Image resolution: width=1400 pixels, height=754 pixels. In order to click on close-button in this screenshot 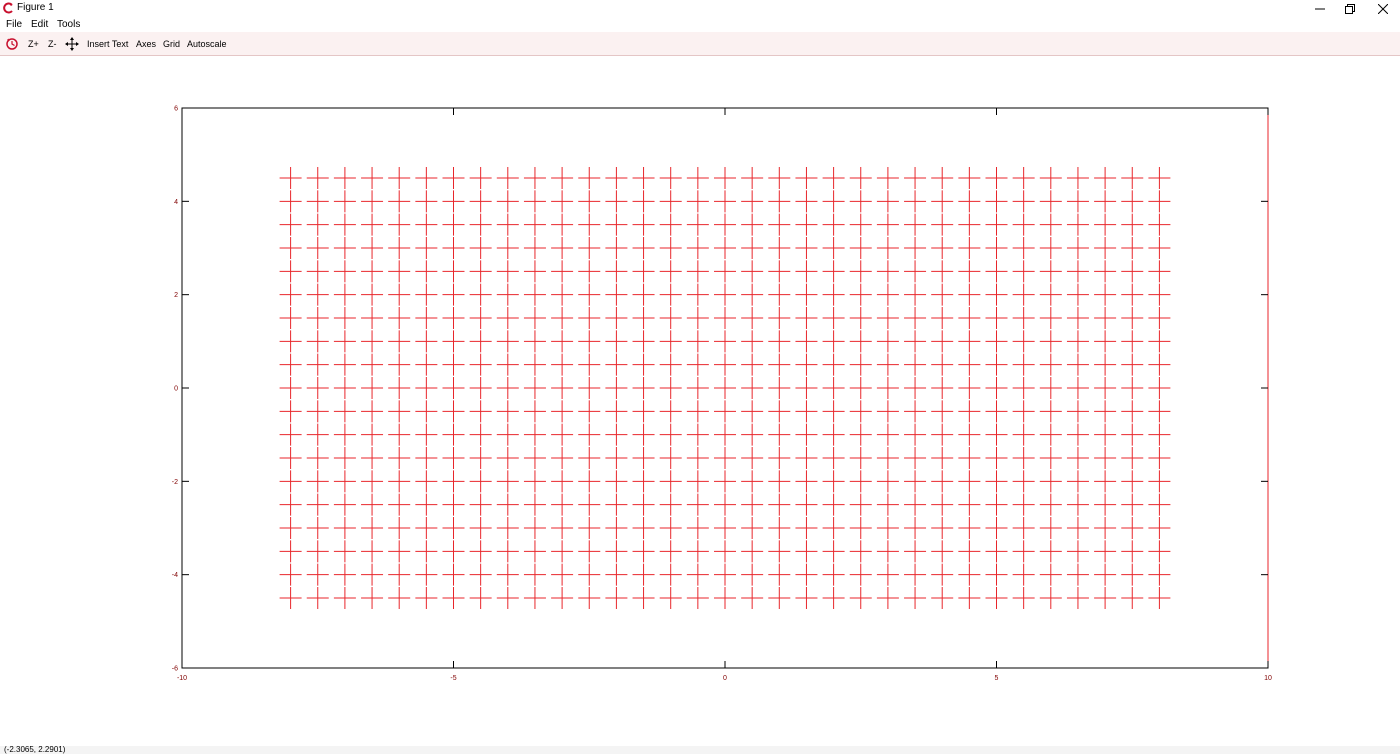, I will do `click(1383, 8)`.